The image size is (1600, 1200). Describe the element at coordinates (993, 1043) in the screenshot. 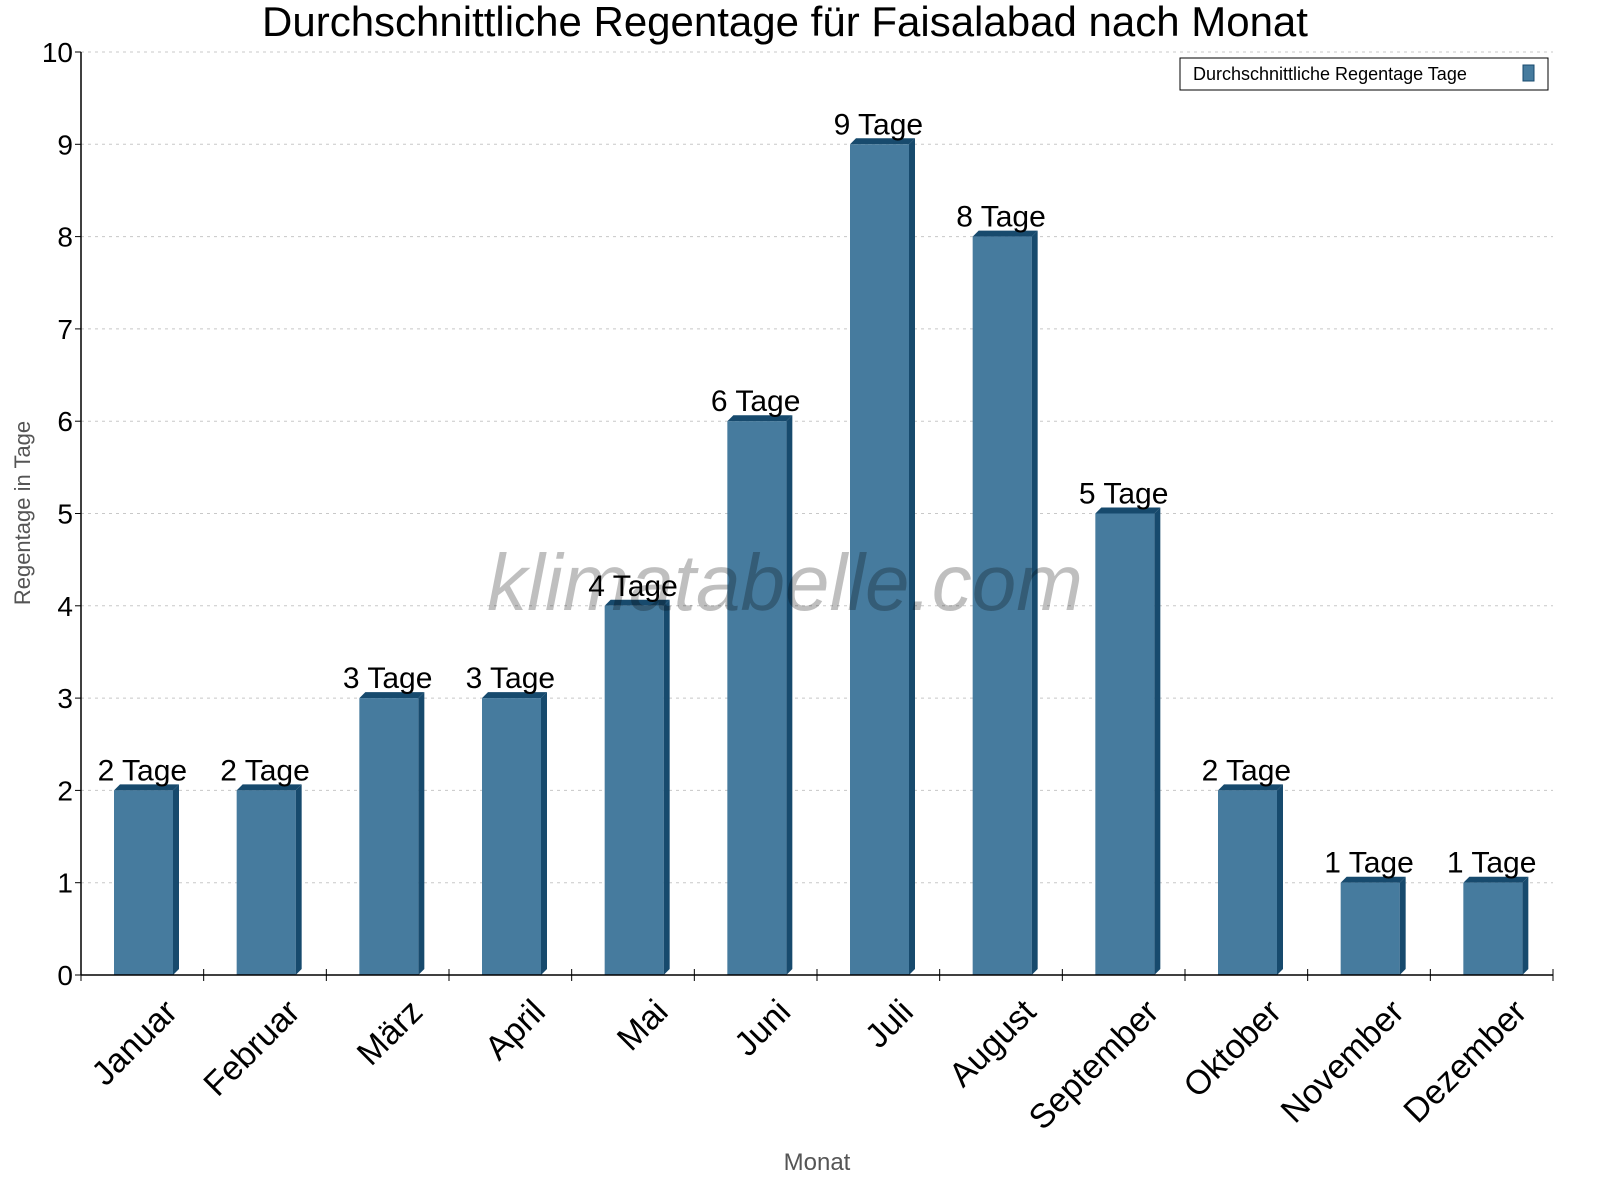

I see `x-tick-label: August` at that location.